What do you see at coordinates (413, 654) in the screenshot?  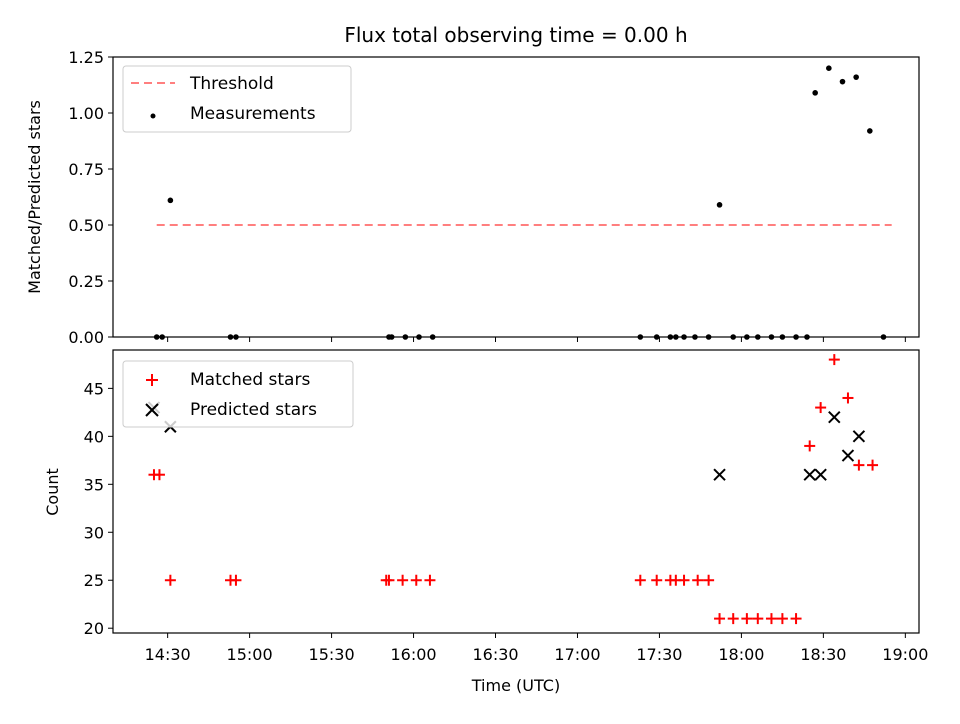 I see `x-tick-label: 16:00` at bounding box center [413, 654].